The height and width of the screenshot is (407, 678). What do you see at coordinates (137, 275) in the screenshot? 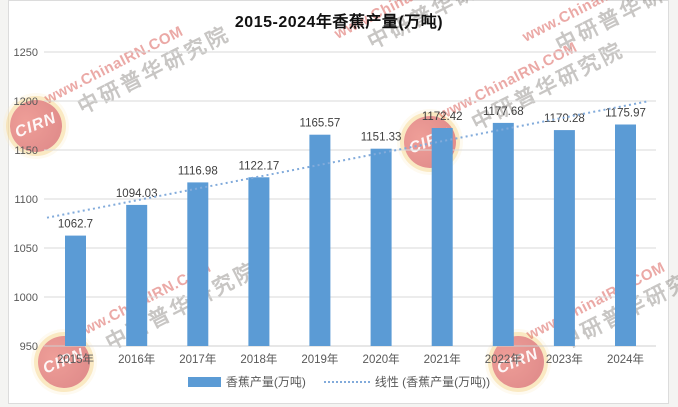
I see `bar-2016年` at bounding box center [137, 275].